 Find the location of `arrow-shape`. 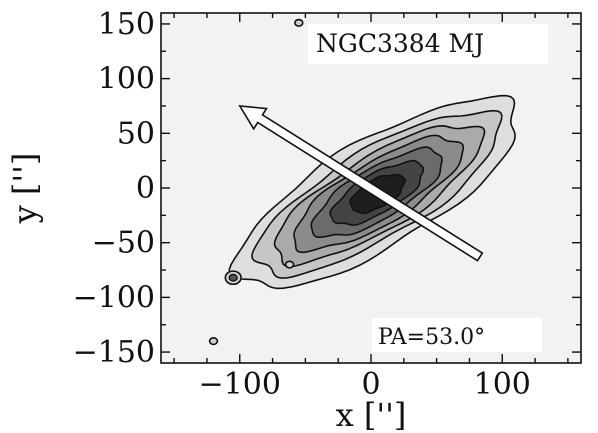

arrow-shape is located at coordinates (361, 183).